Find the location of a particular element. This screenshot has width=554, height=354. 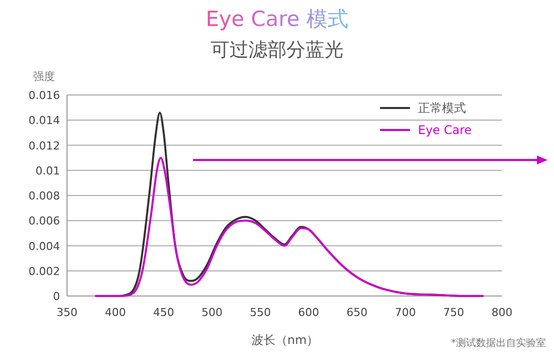

y-tick-label: 0.002 is located at coordinates (44, 271).